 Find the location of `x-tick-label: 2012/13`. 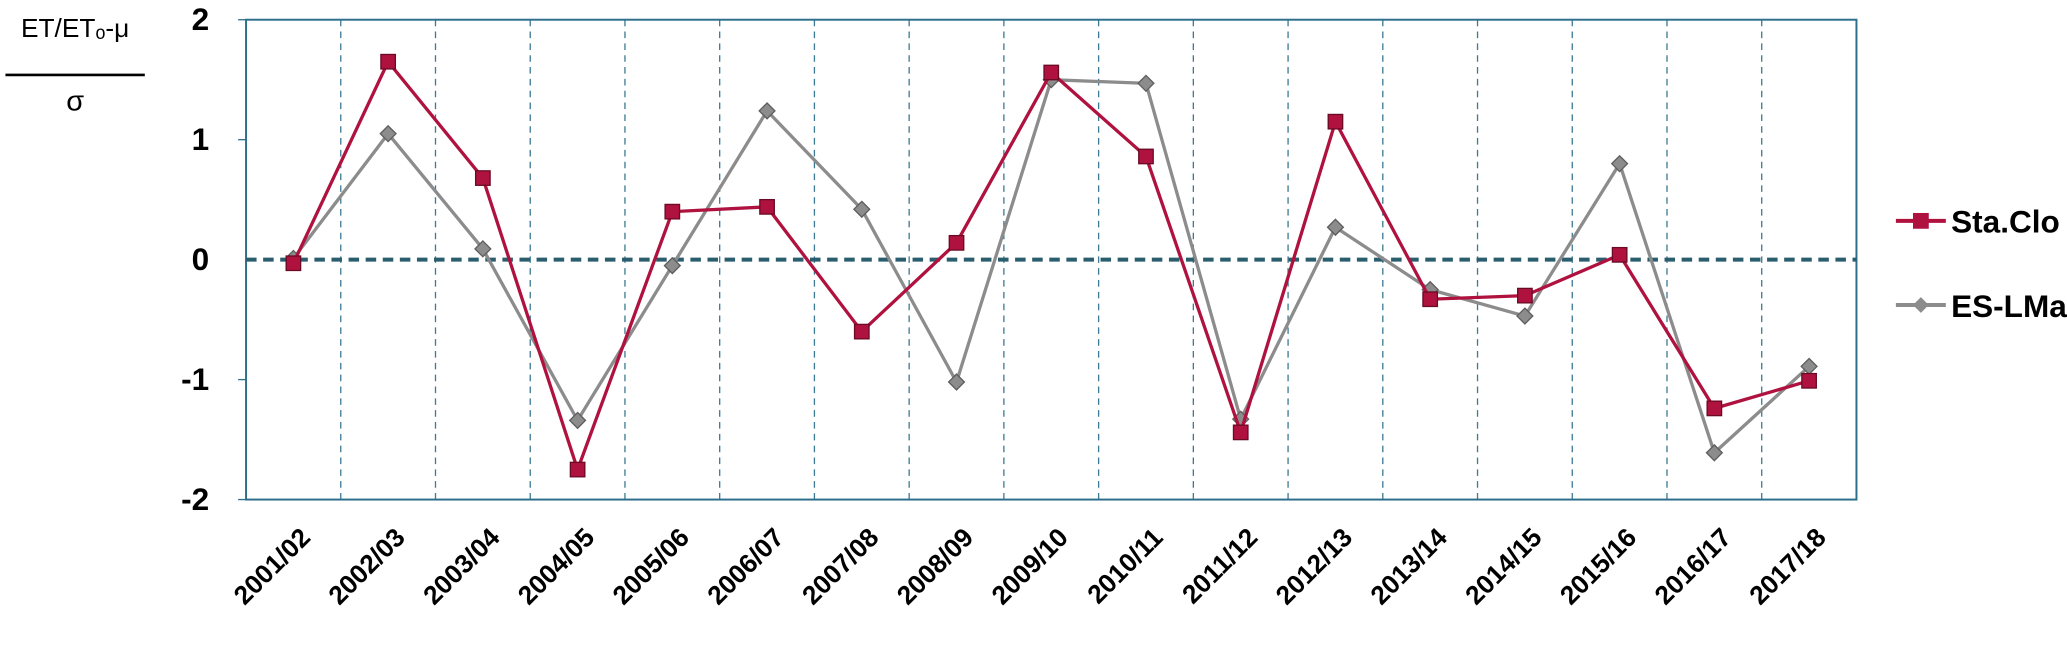

x-tick-label: 2012/13 is located at coordinates (1314, 566).